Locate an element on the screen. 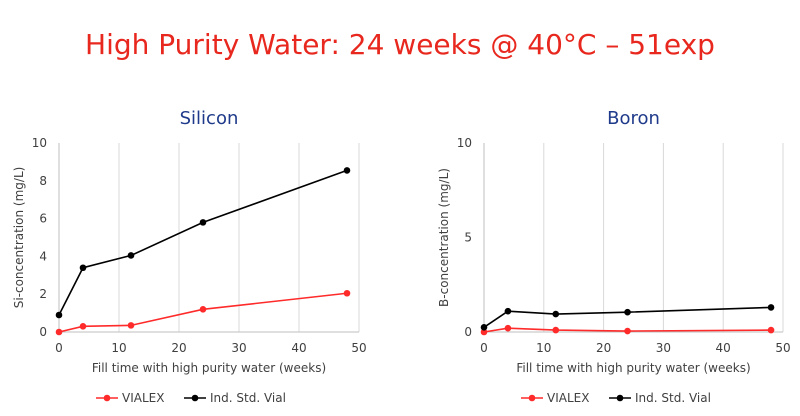 The height and width of the screenshot is (416, 800). y-tick-label: 5 is located at coordinates (468, 238).